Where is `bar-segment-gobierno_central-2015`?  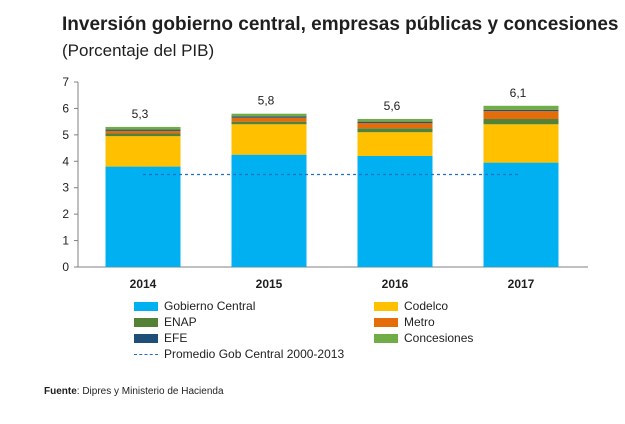
bar-segment-gobierno_central-2015 is located at coordinates (269, 210).